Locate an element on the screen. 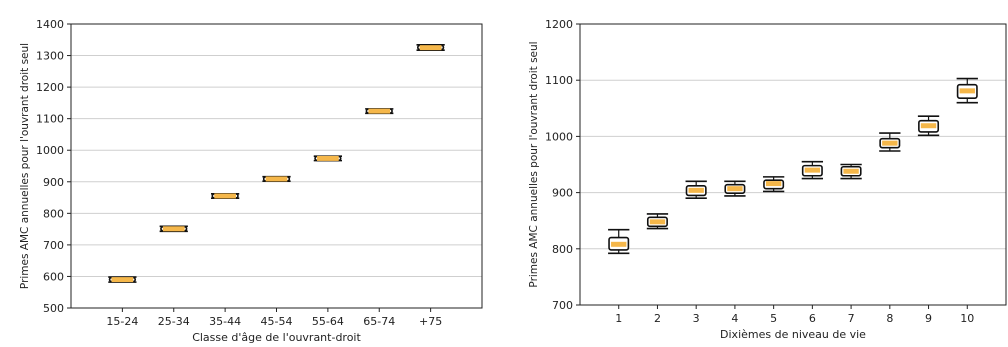  c0-xtick-label-5: 65-74 is located at coordinates (379, 321).